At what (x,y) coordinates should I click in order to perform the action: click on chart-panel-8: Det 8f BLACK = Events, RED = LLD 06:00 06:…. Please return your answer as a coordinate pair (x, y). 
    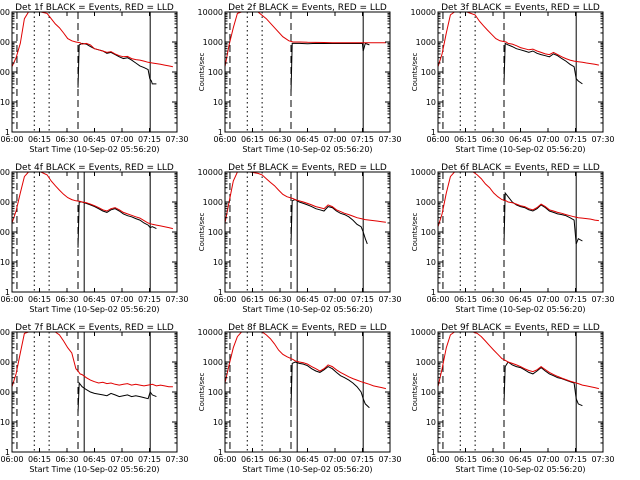
    Looking at the image, I should click on (300, 398).